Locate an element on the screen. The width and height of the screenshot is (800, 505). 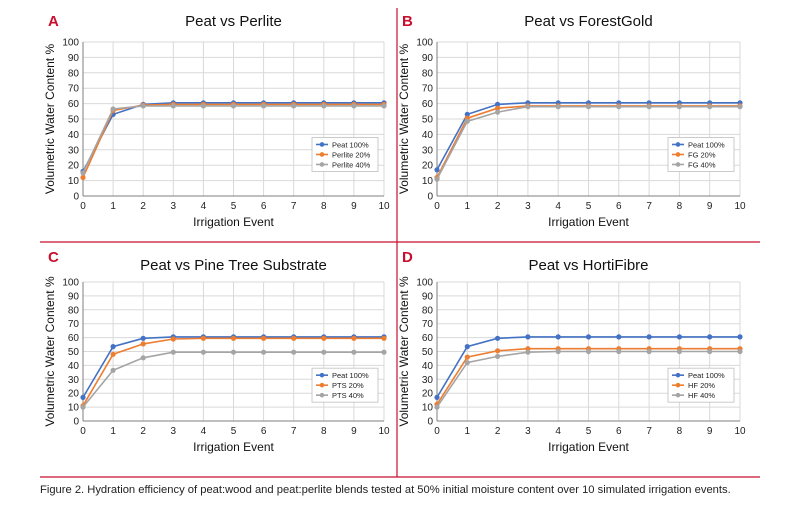
x-tick-label: 10 is located at coordinates (740, 206).